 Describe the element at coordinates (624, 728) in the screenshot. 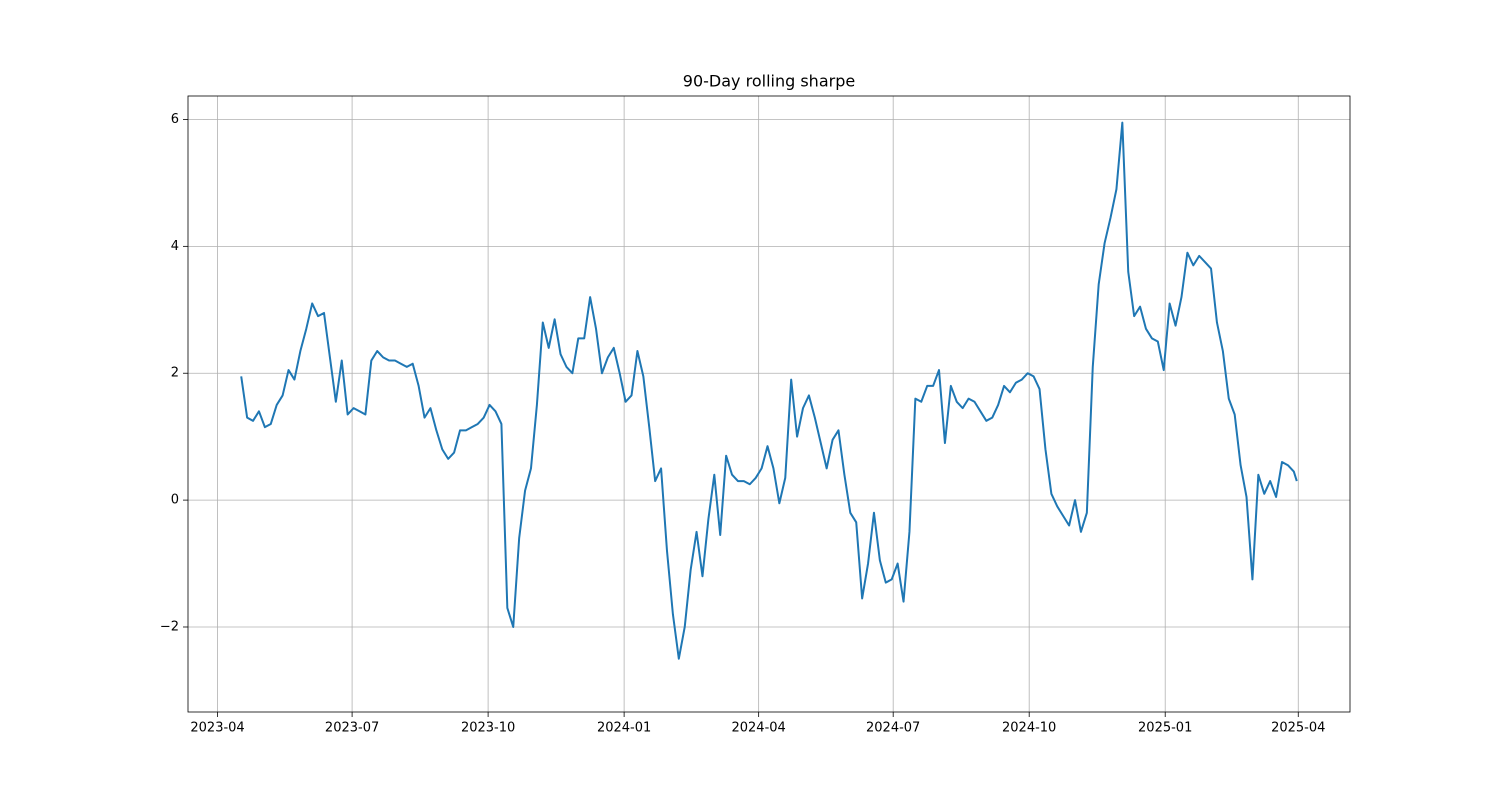

I see `x-tick-label: 2024-01` at that location.